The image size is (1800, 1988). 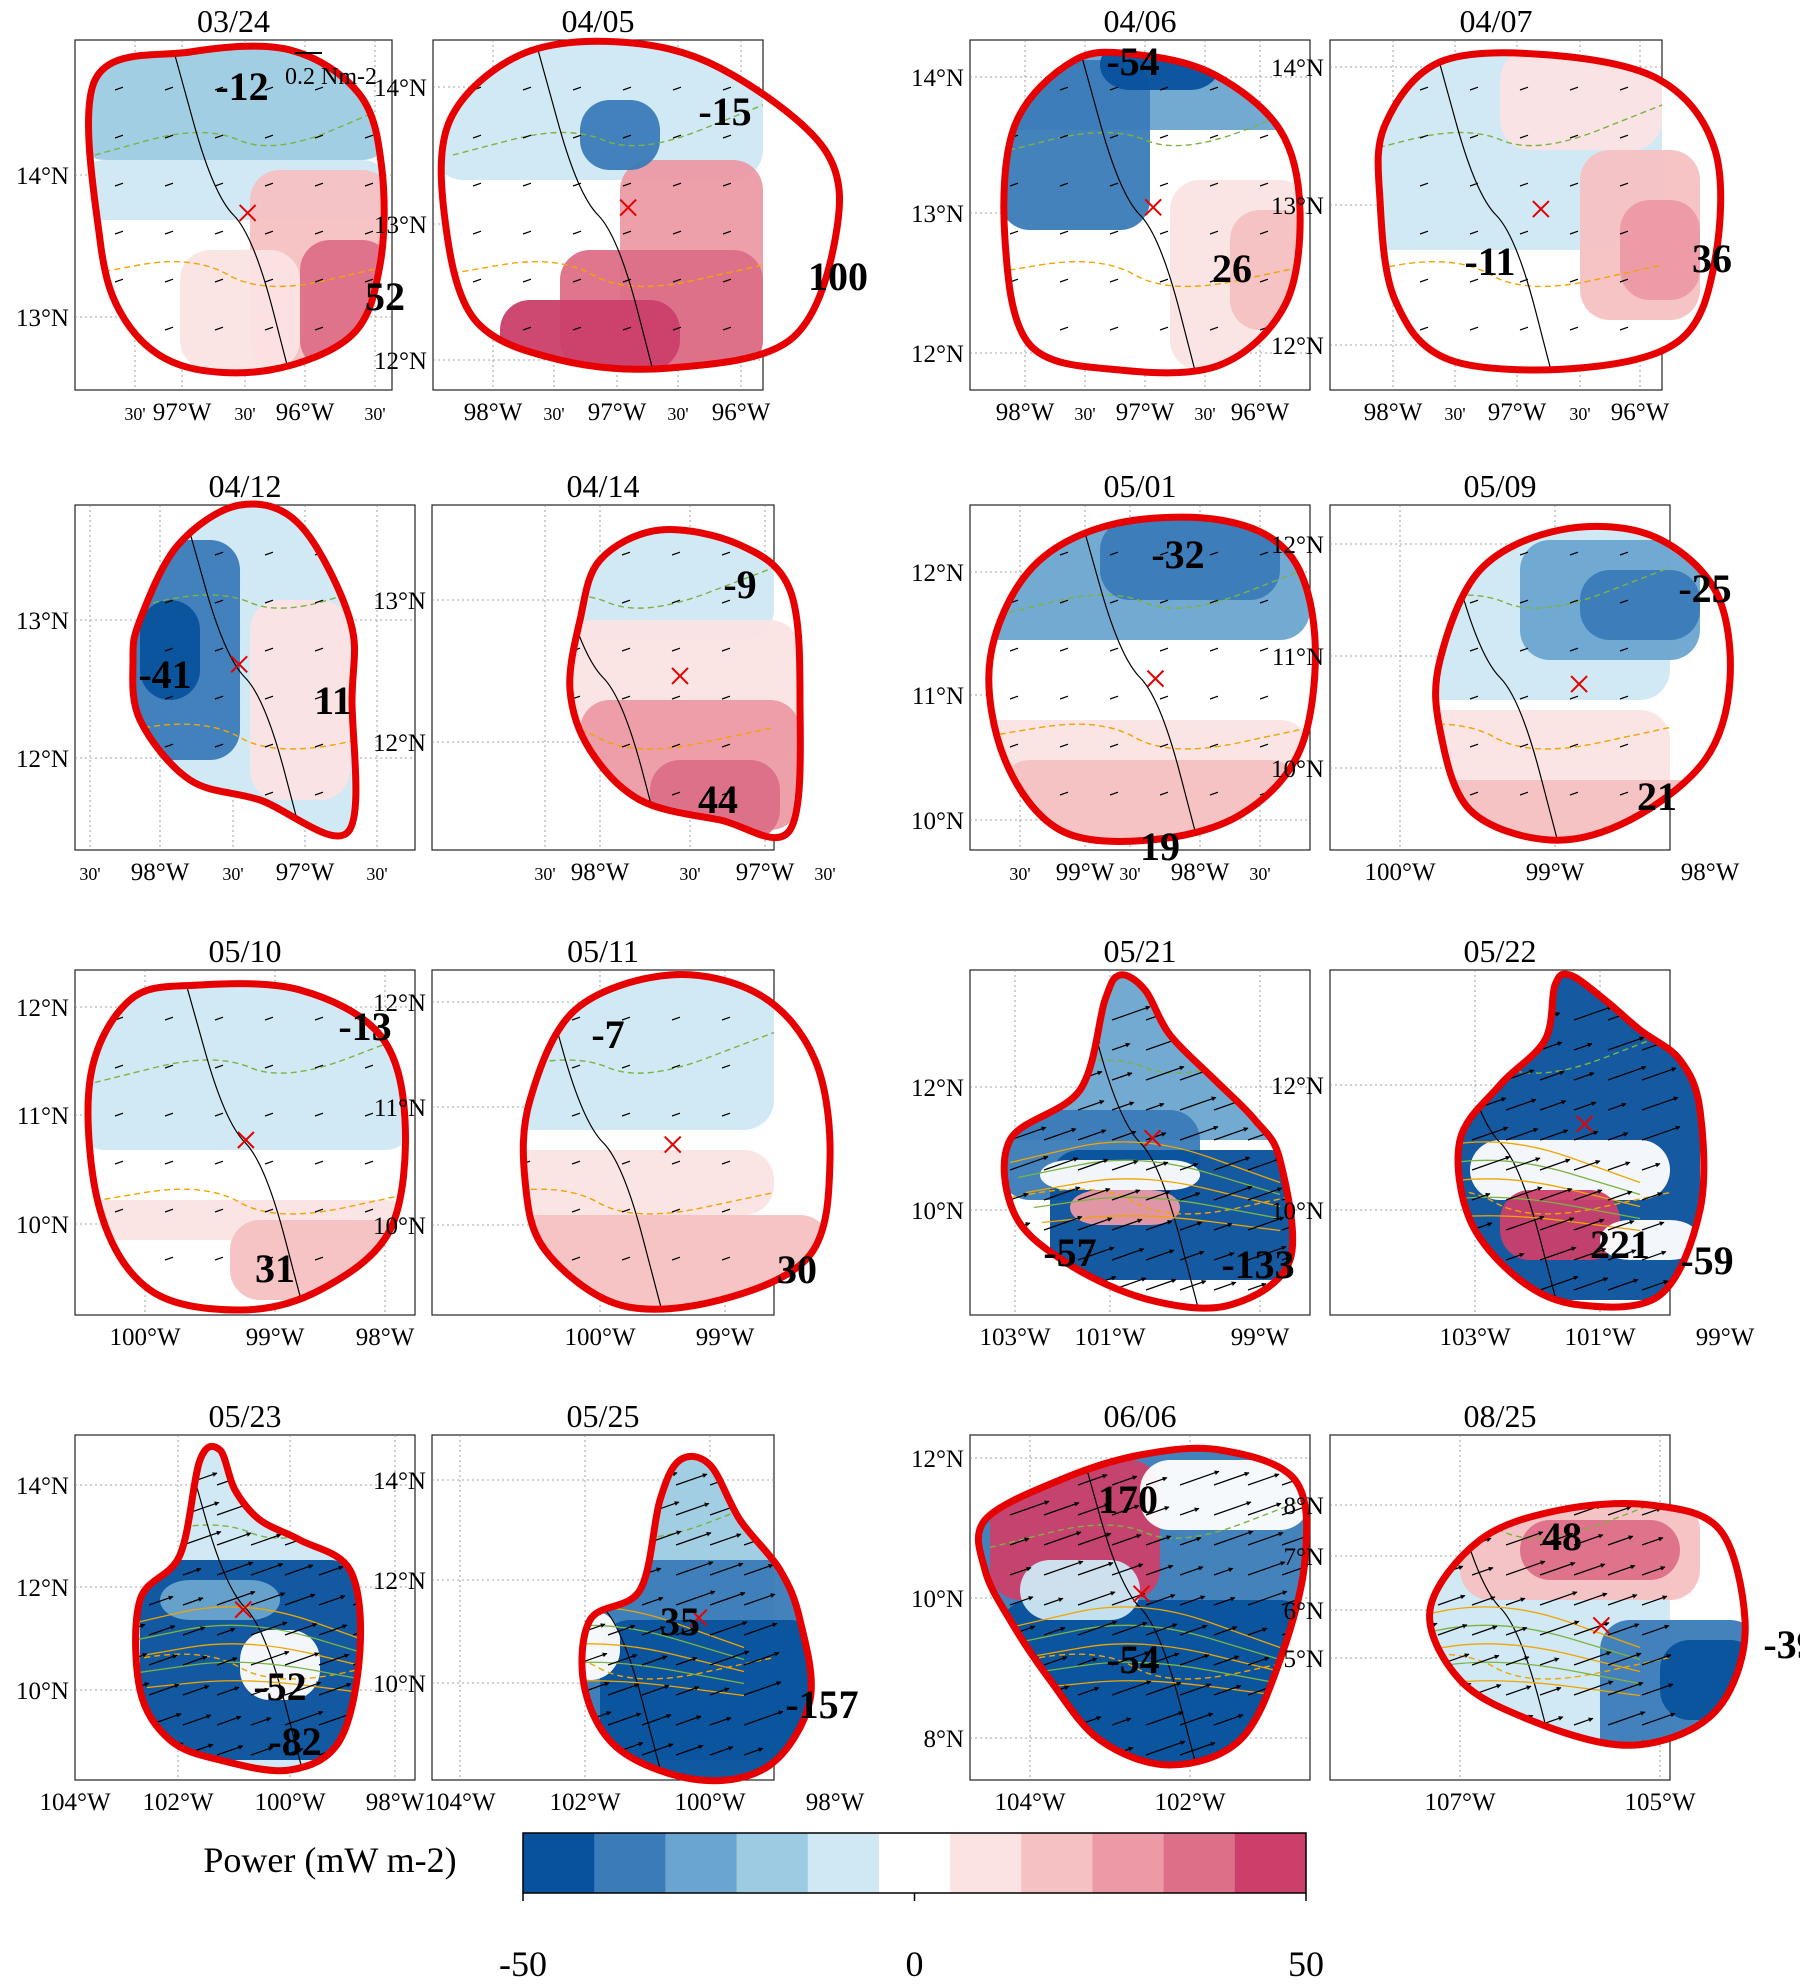 I want to click on lon-tick-label: 101°W, so click(x=1109, y=1337).